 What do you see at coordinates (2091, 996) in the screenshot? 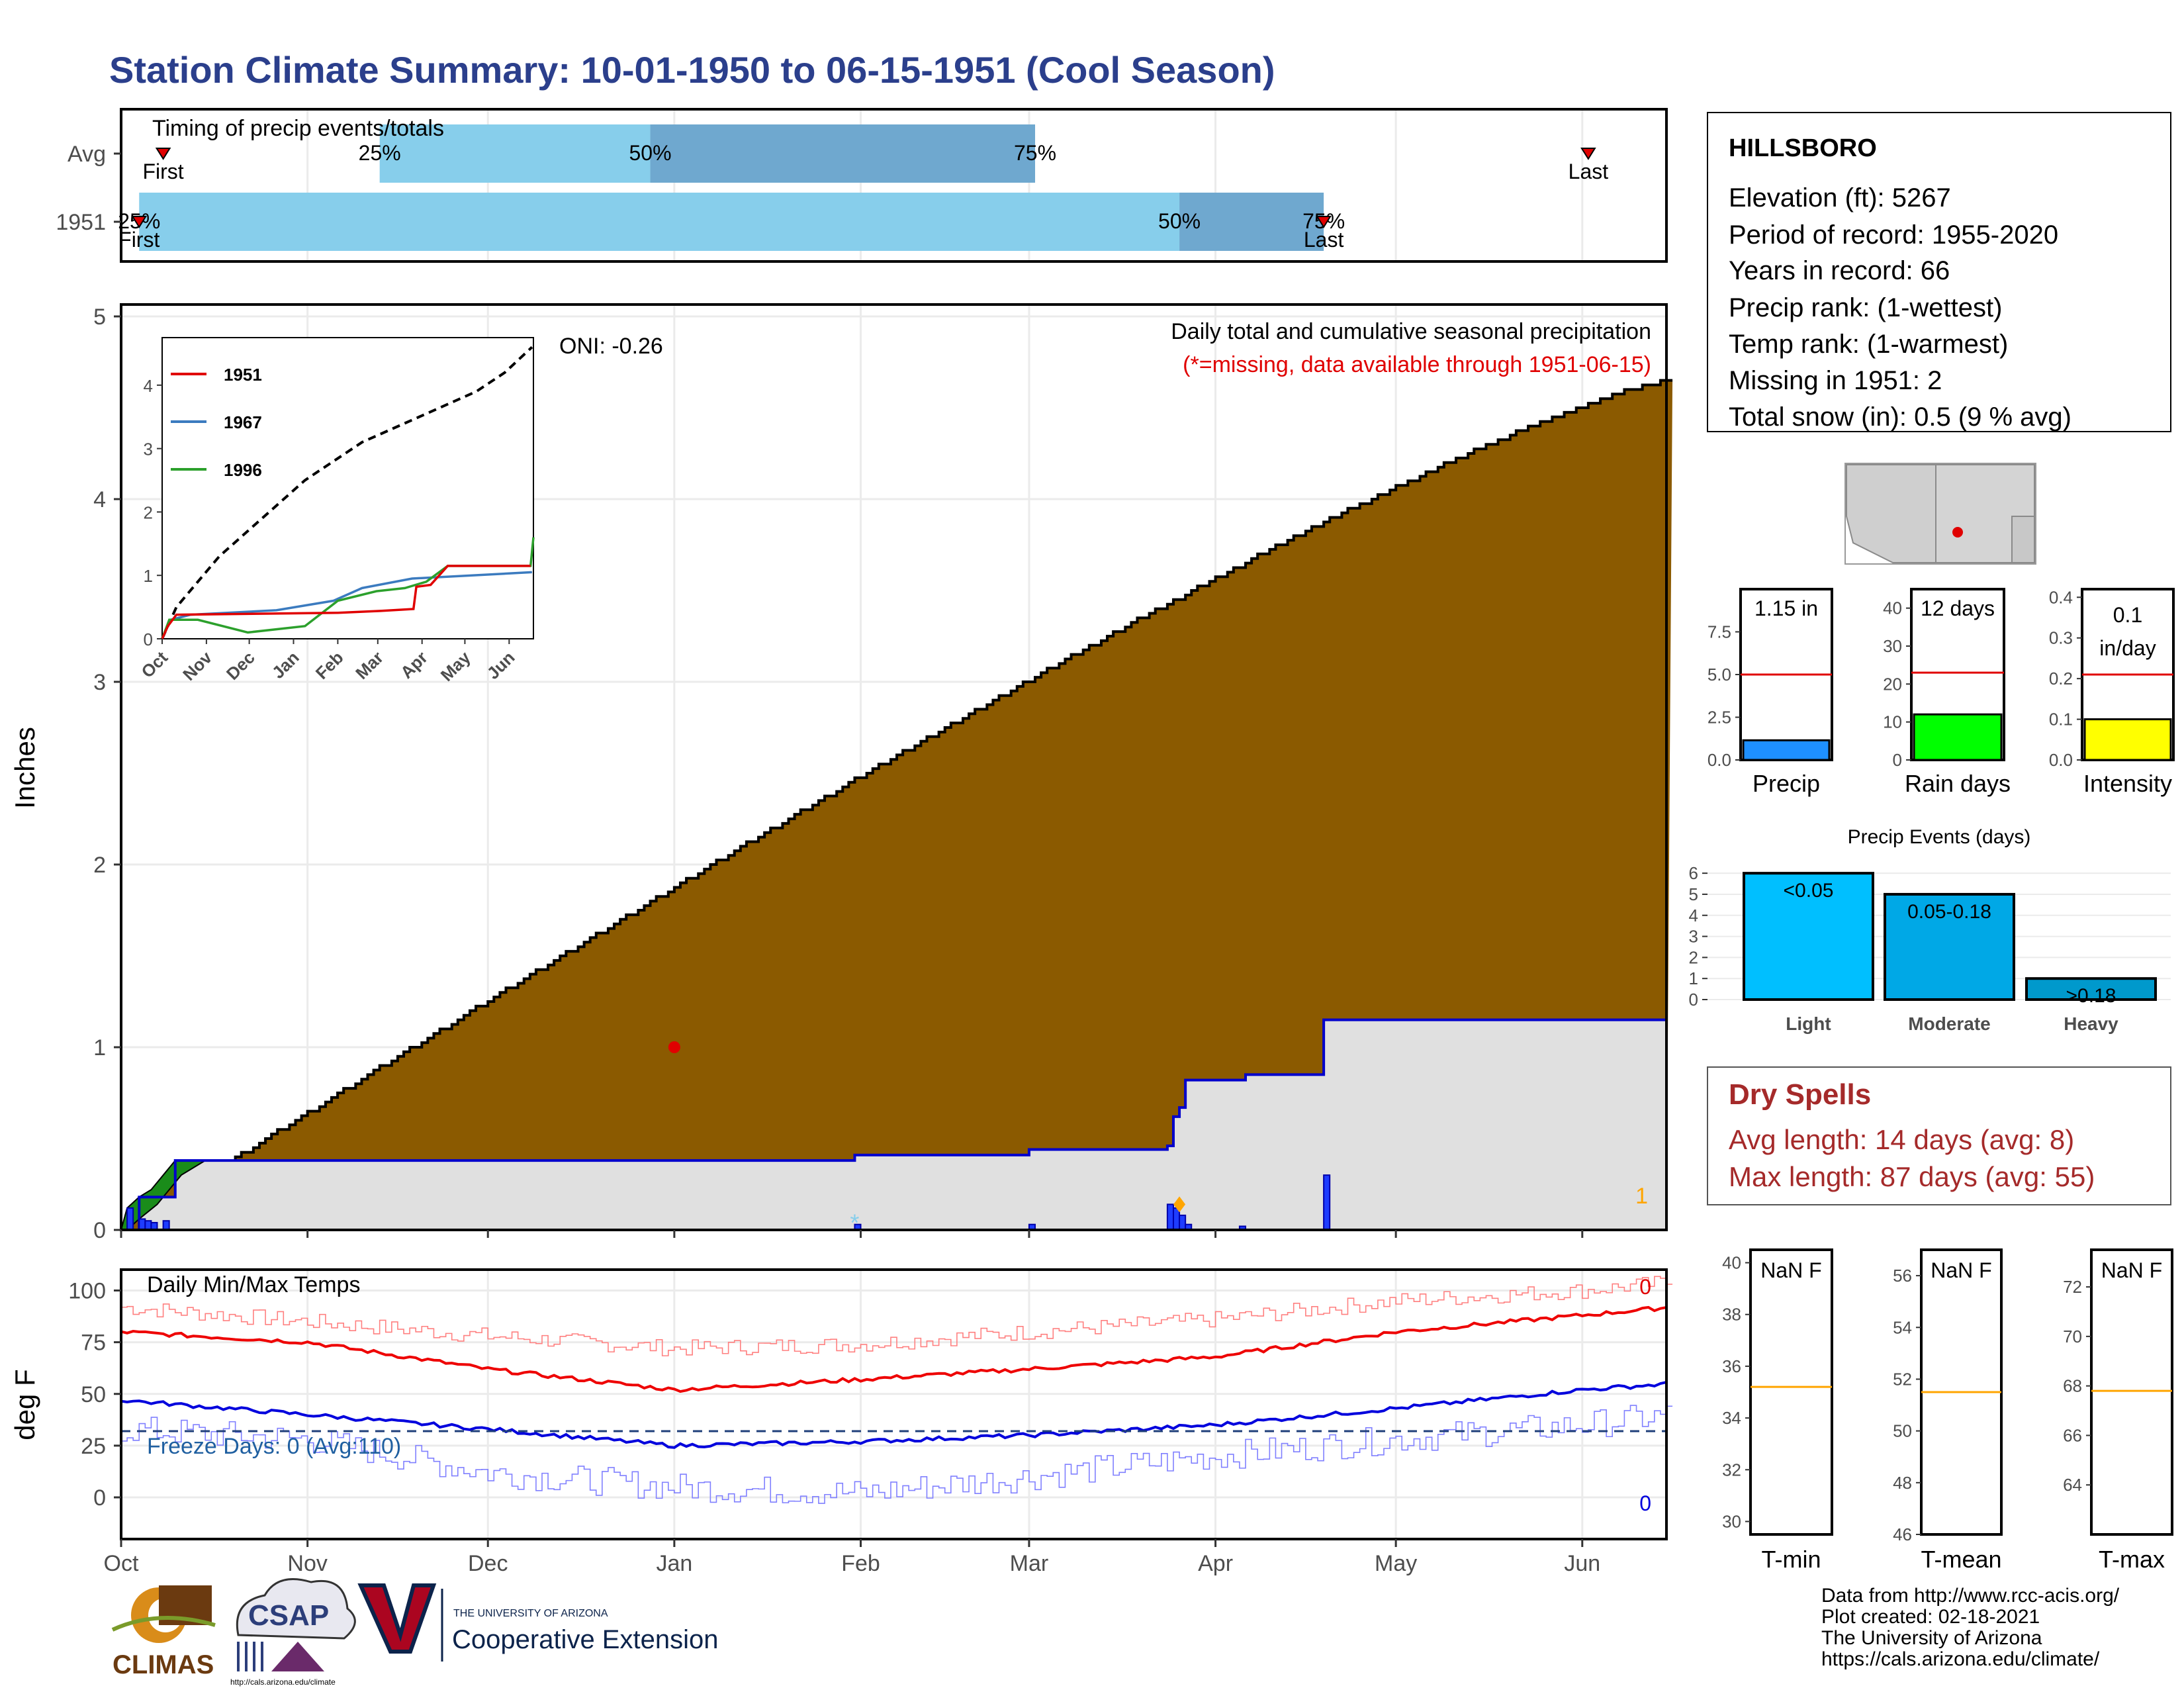
I see `events-bar-label: >0.18` at bounding box center [2091, 996].